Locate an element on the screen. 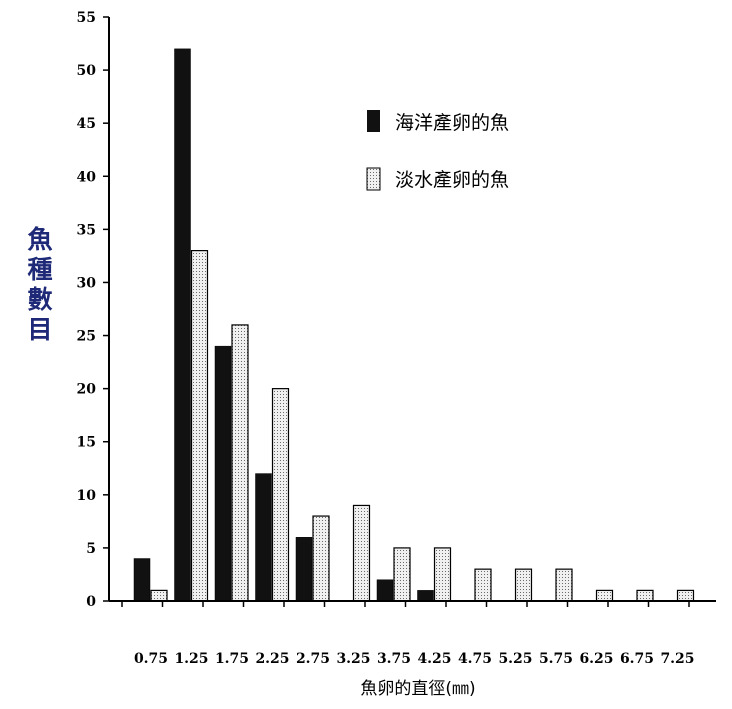 Image resolution: width=732 pixels, height=709 pixels. y-axis-ticks: 0 5 10 15 20 25 30 35 40 45 50 55 is located at coordinates (93, 310).